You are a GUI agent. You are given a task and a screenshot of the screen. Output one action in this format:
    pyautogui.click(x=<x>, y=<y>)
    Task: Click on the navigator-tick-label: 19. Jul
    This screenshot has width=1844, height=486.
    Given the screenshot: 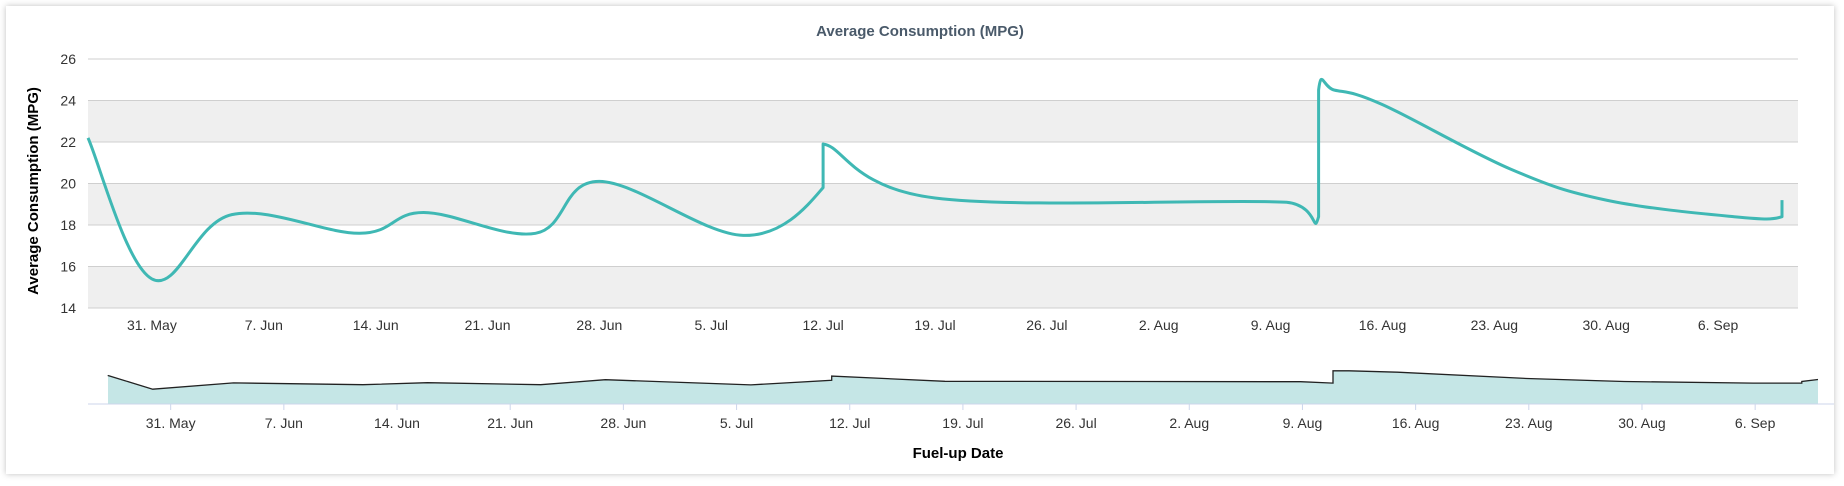 What is the action you would take?
    pyautogui.click(x=962, y=423)
    